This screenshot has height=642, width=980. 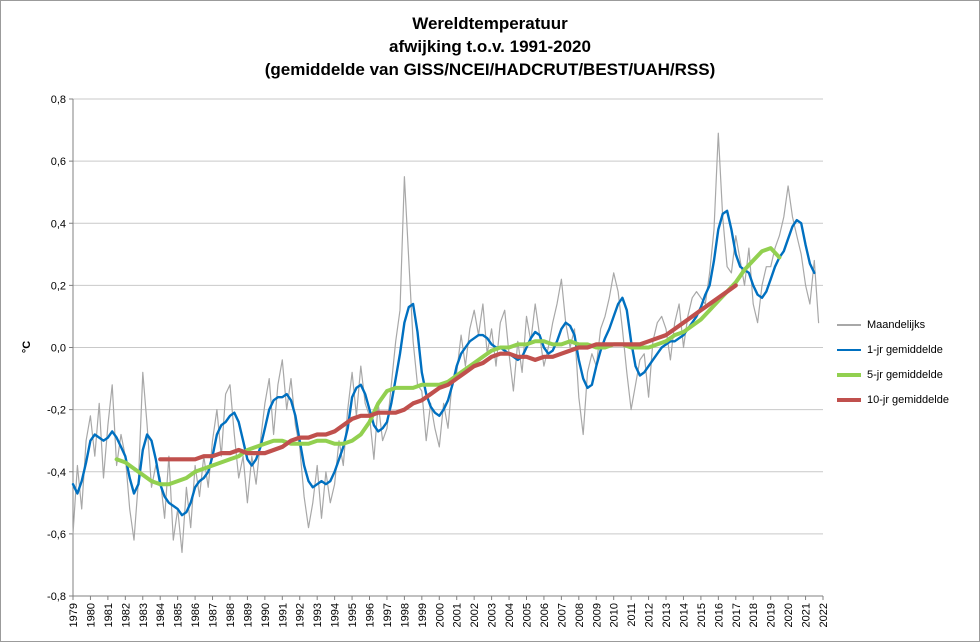 What do you see at coordinates (510, 615) in the screenshot?
I see `svg-text: 2004` at bounding box center [510, 615].